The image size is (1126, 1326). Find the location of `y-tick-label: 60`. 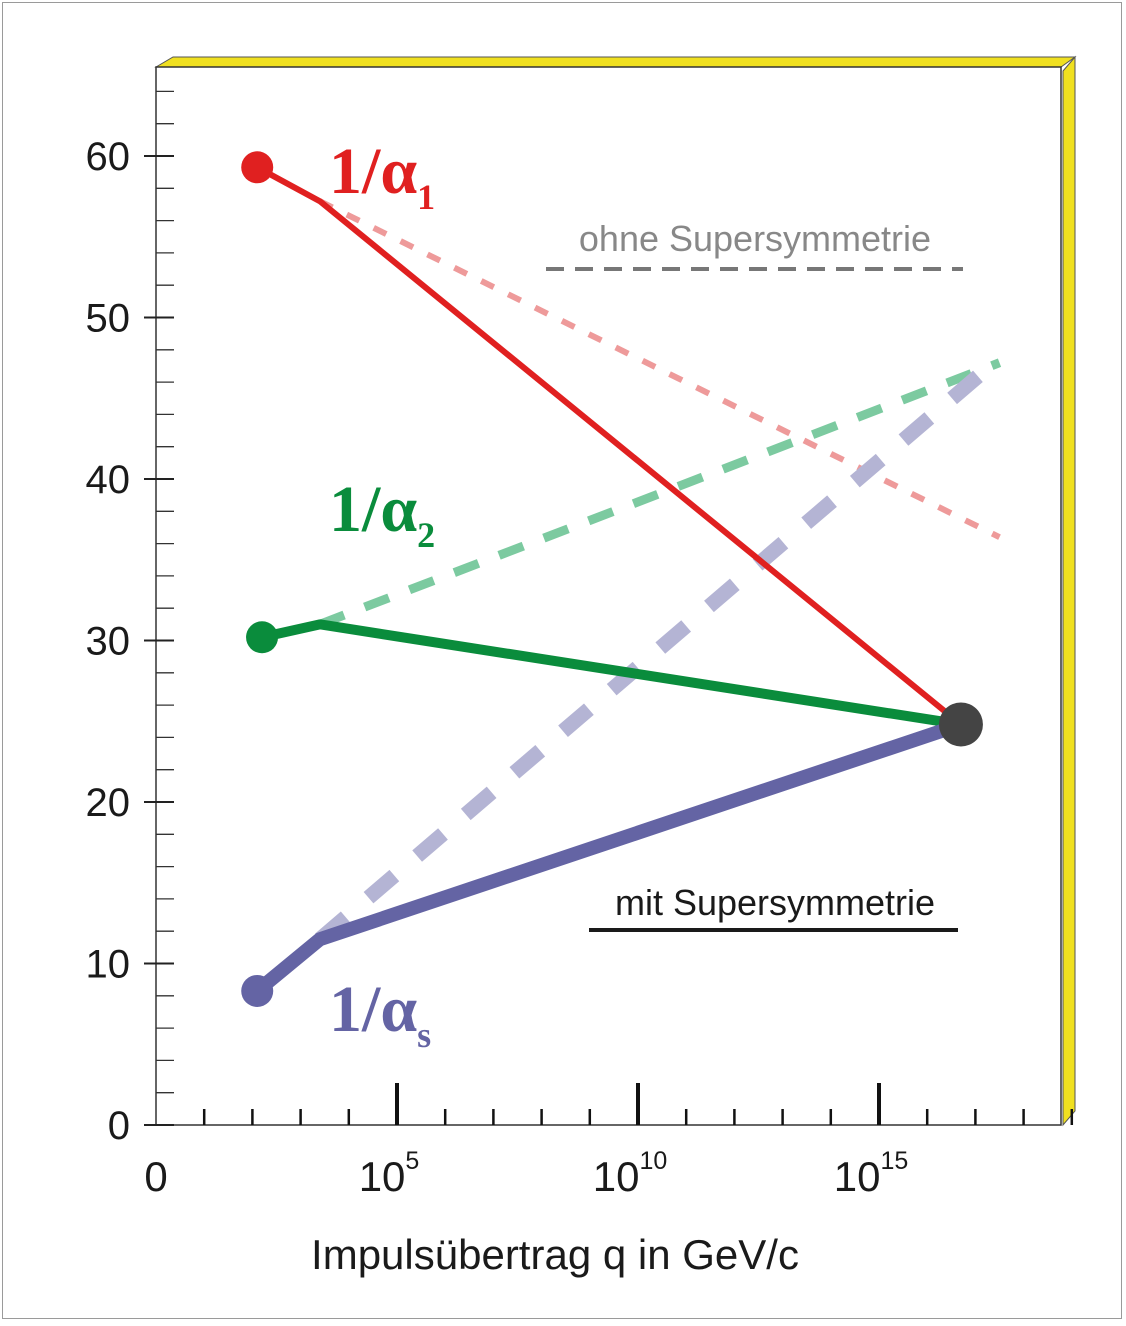

y-tick-label: 60 is located at coordinates (108, 157).